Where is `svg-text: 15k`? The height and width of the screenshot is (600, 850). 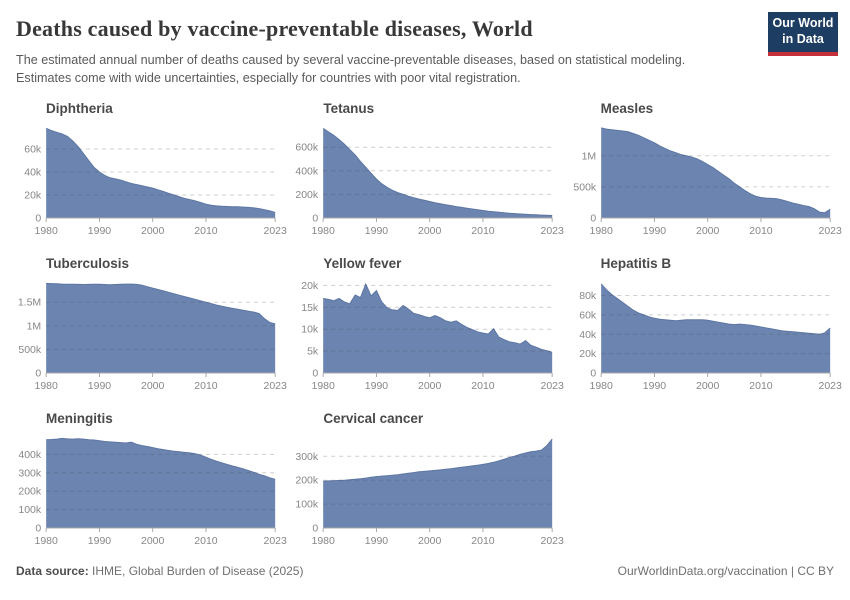
svg-text: 15k is located at coordinates (311, 307).